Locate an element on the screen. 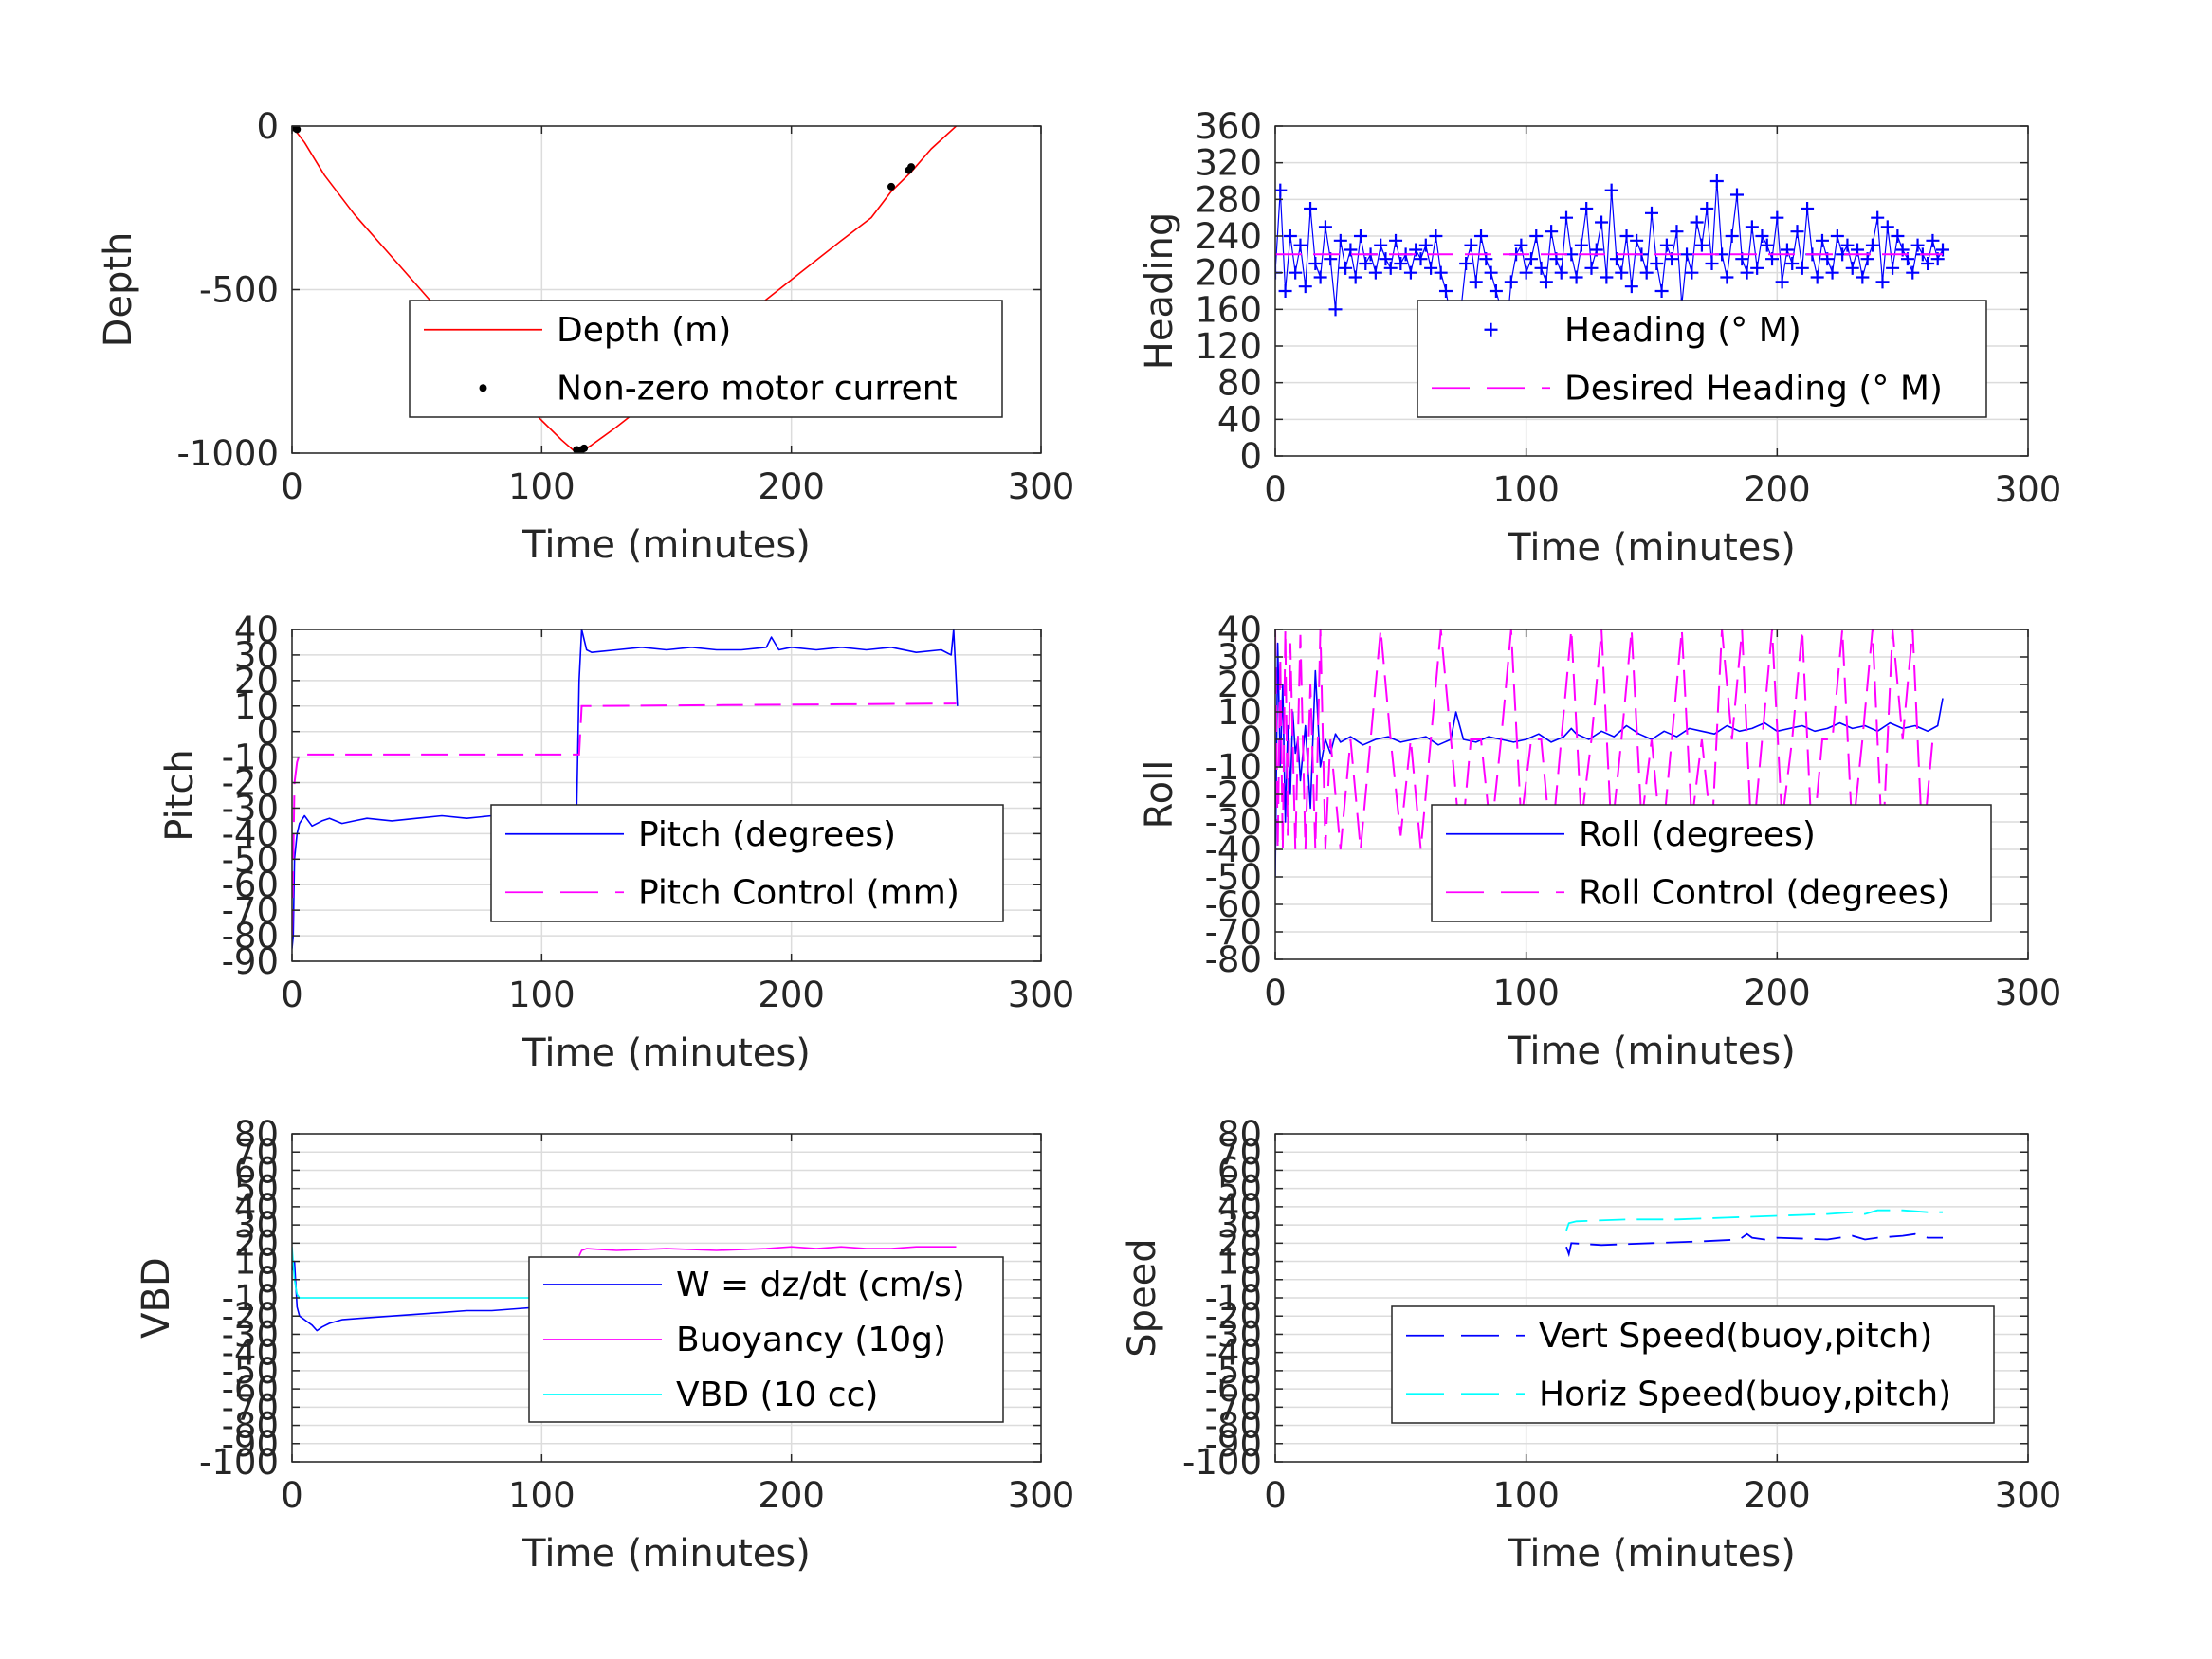 This screenshot has width=2212, height=1659. y-tick-label: -40 is located at coordinates (250, 833).